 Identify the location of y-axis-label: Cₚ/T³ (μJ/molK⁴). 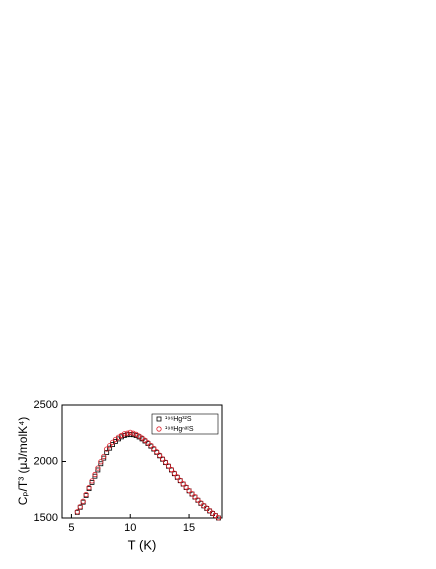
(23, 461).